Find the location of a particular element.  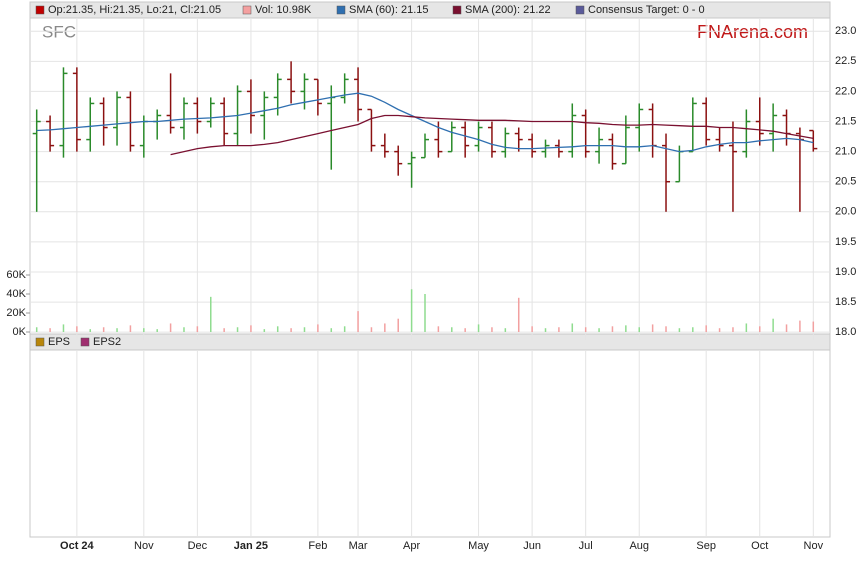

x-tick-label: Aug is located at coordinates (639, 546).